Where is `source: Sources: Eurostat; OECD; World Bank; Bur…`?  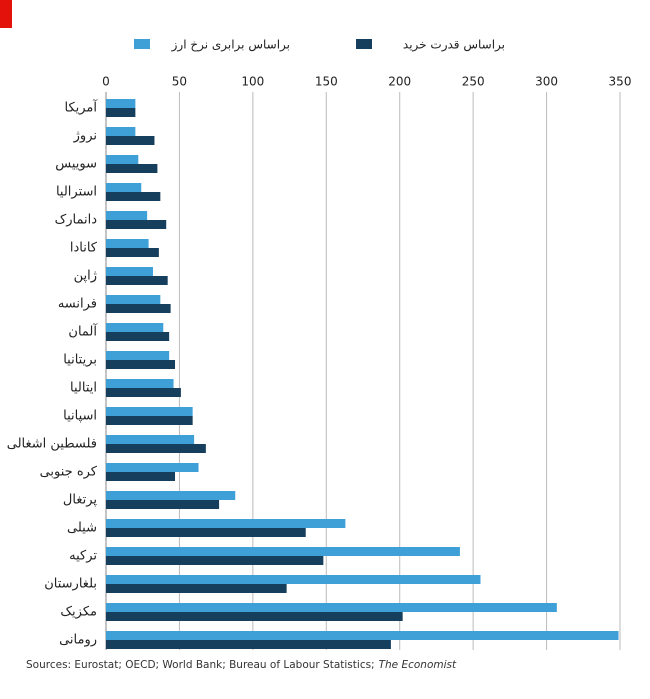
source: Sources: Eurostat; OECD; World Bank; Bur… is located at coordinates (241, 665).